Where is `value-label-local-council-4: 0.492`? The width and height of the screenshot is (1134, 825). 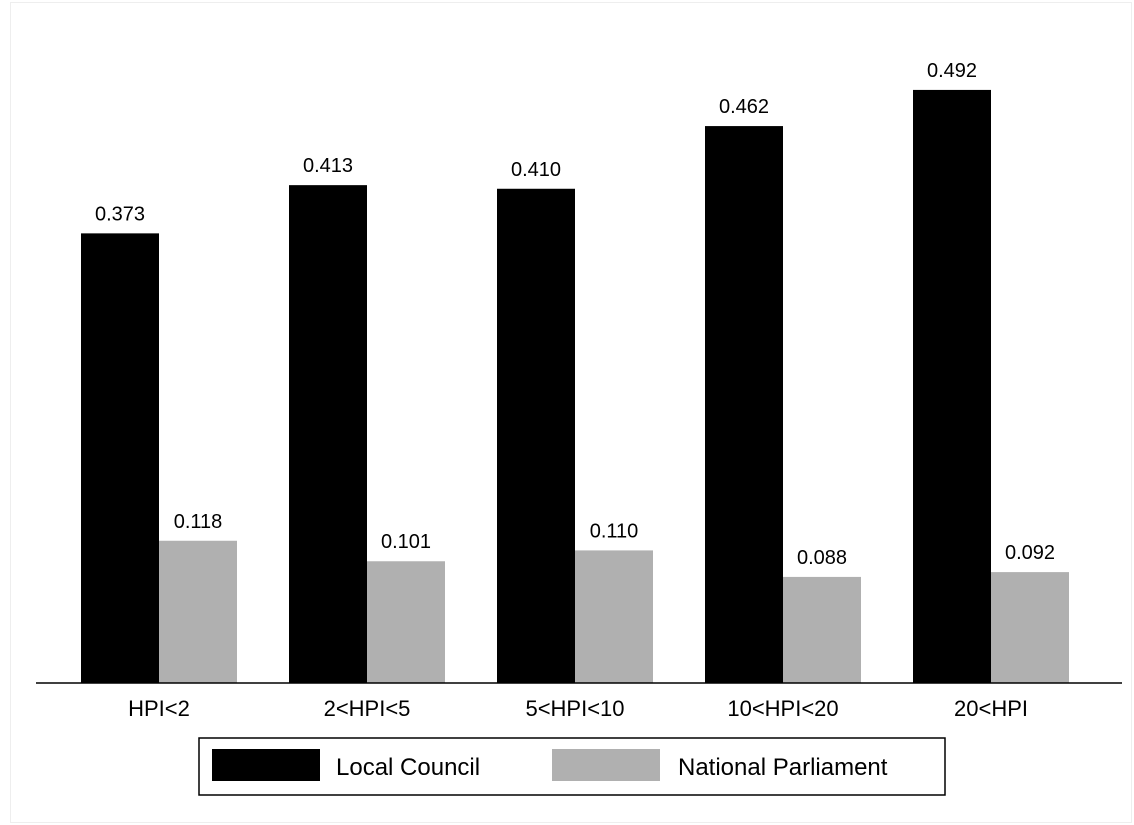 value-label-local-council-4: 0.492 is located at coordinates (952, 71).